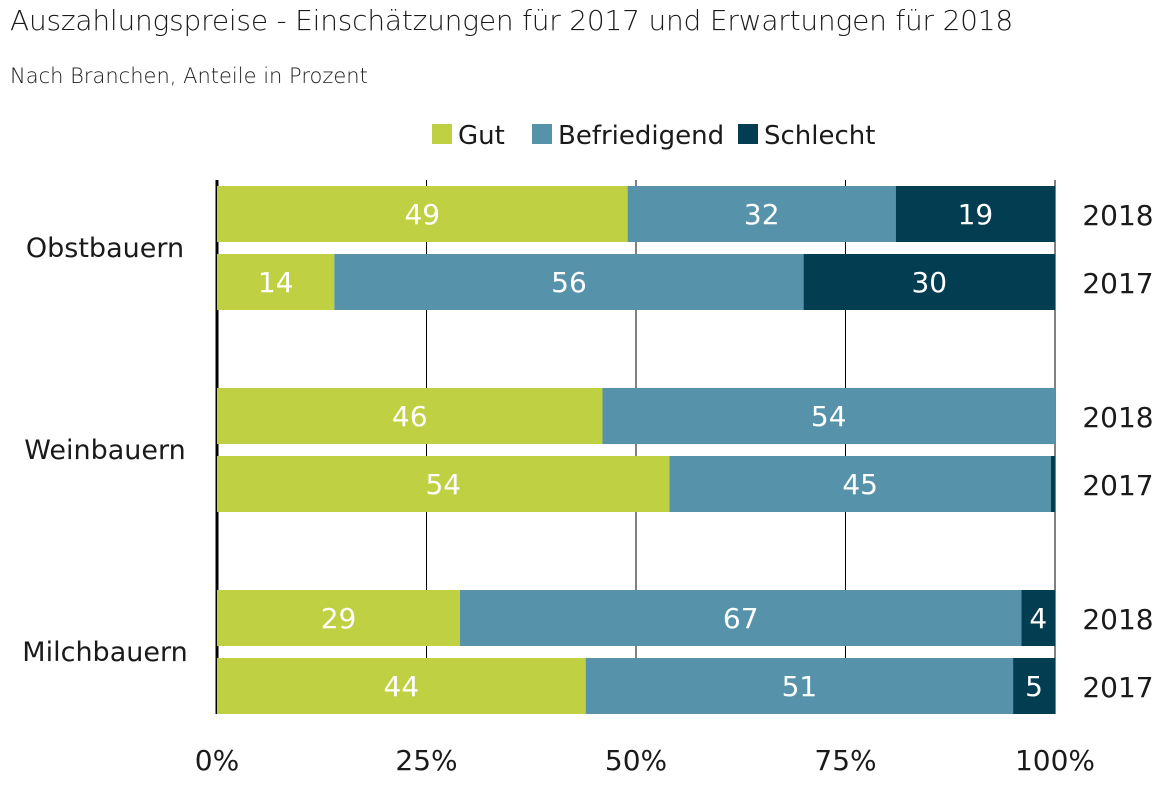  I want to click on data-label-weinbauern-2017-befriedigend: 45, so click(860, 484).